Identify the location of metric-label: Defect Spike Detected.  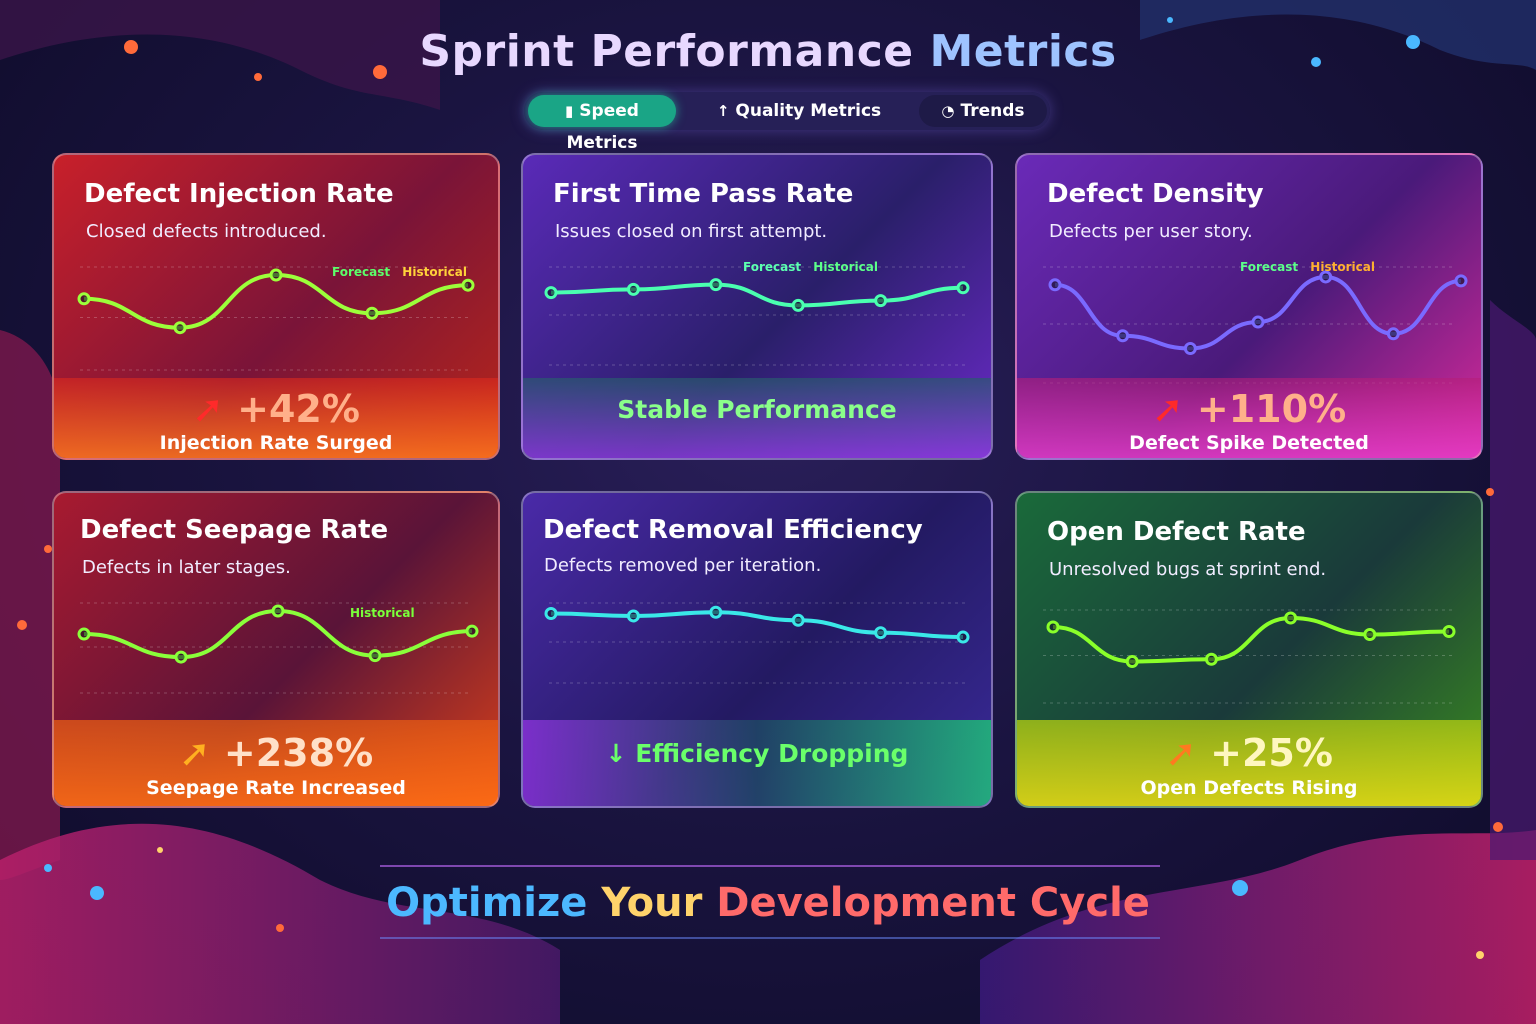
(1249, 443).